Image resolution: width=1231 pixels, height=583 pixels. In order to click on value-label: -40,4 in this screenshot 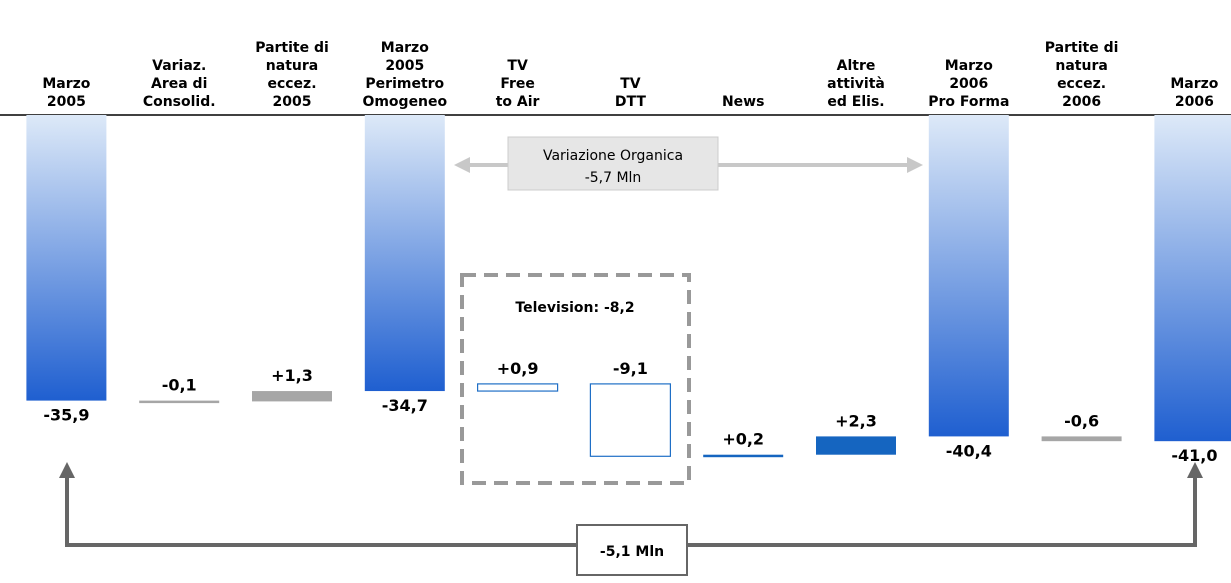, I will do `click(969, 450)`.